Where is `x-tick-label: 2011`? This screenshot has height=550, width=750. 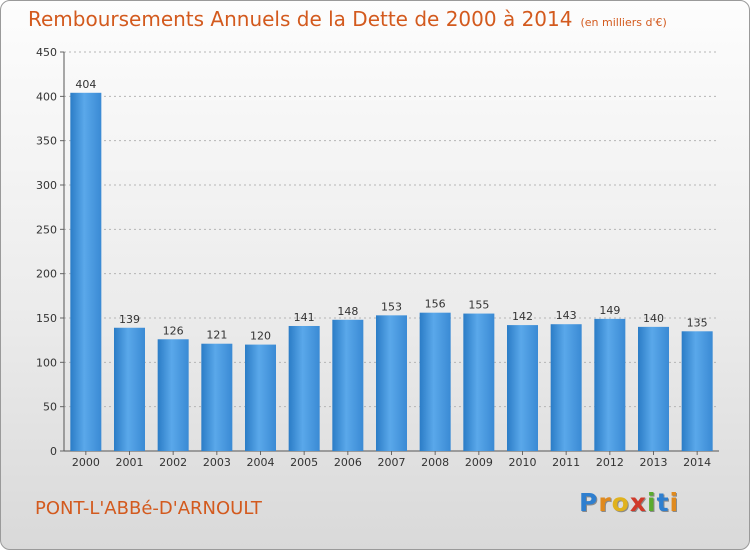 x-tick-label: 2011 is located at coordinates (566, 462).